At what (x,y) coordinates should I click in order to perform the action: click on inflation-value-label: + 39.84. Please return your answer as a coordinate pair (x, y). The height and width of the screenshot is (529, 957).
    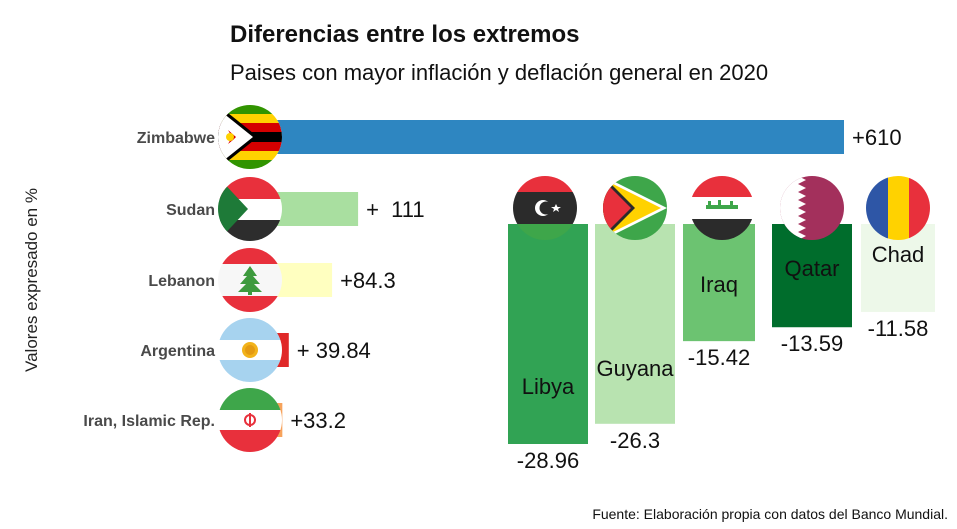
    Looking at the image, I should click on (334, 350).